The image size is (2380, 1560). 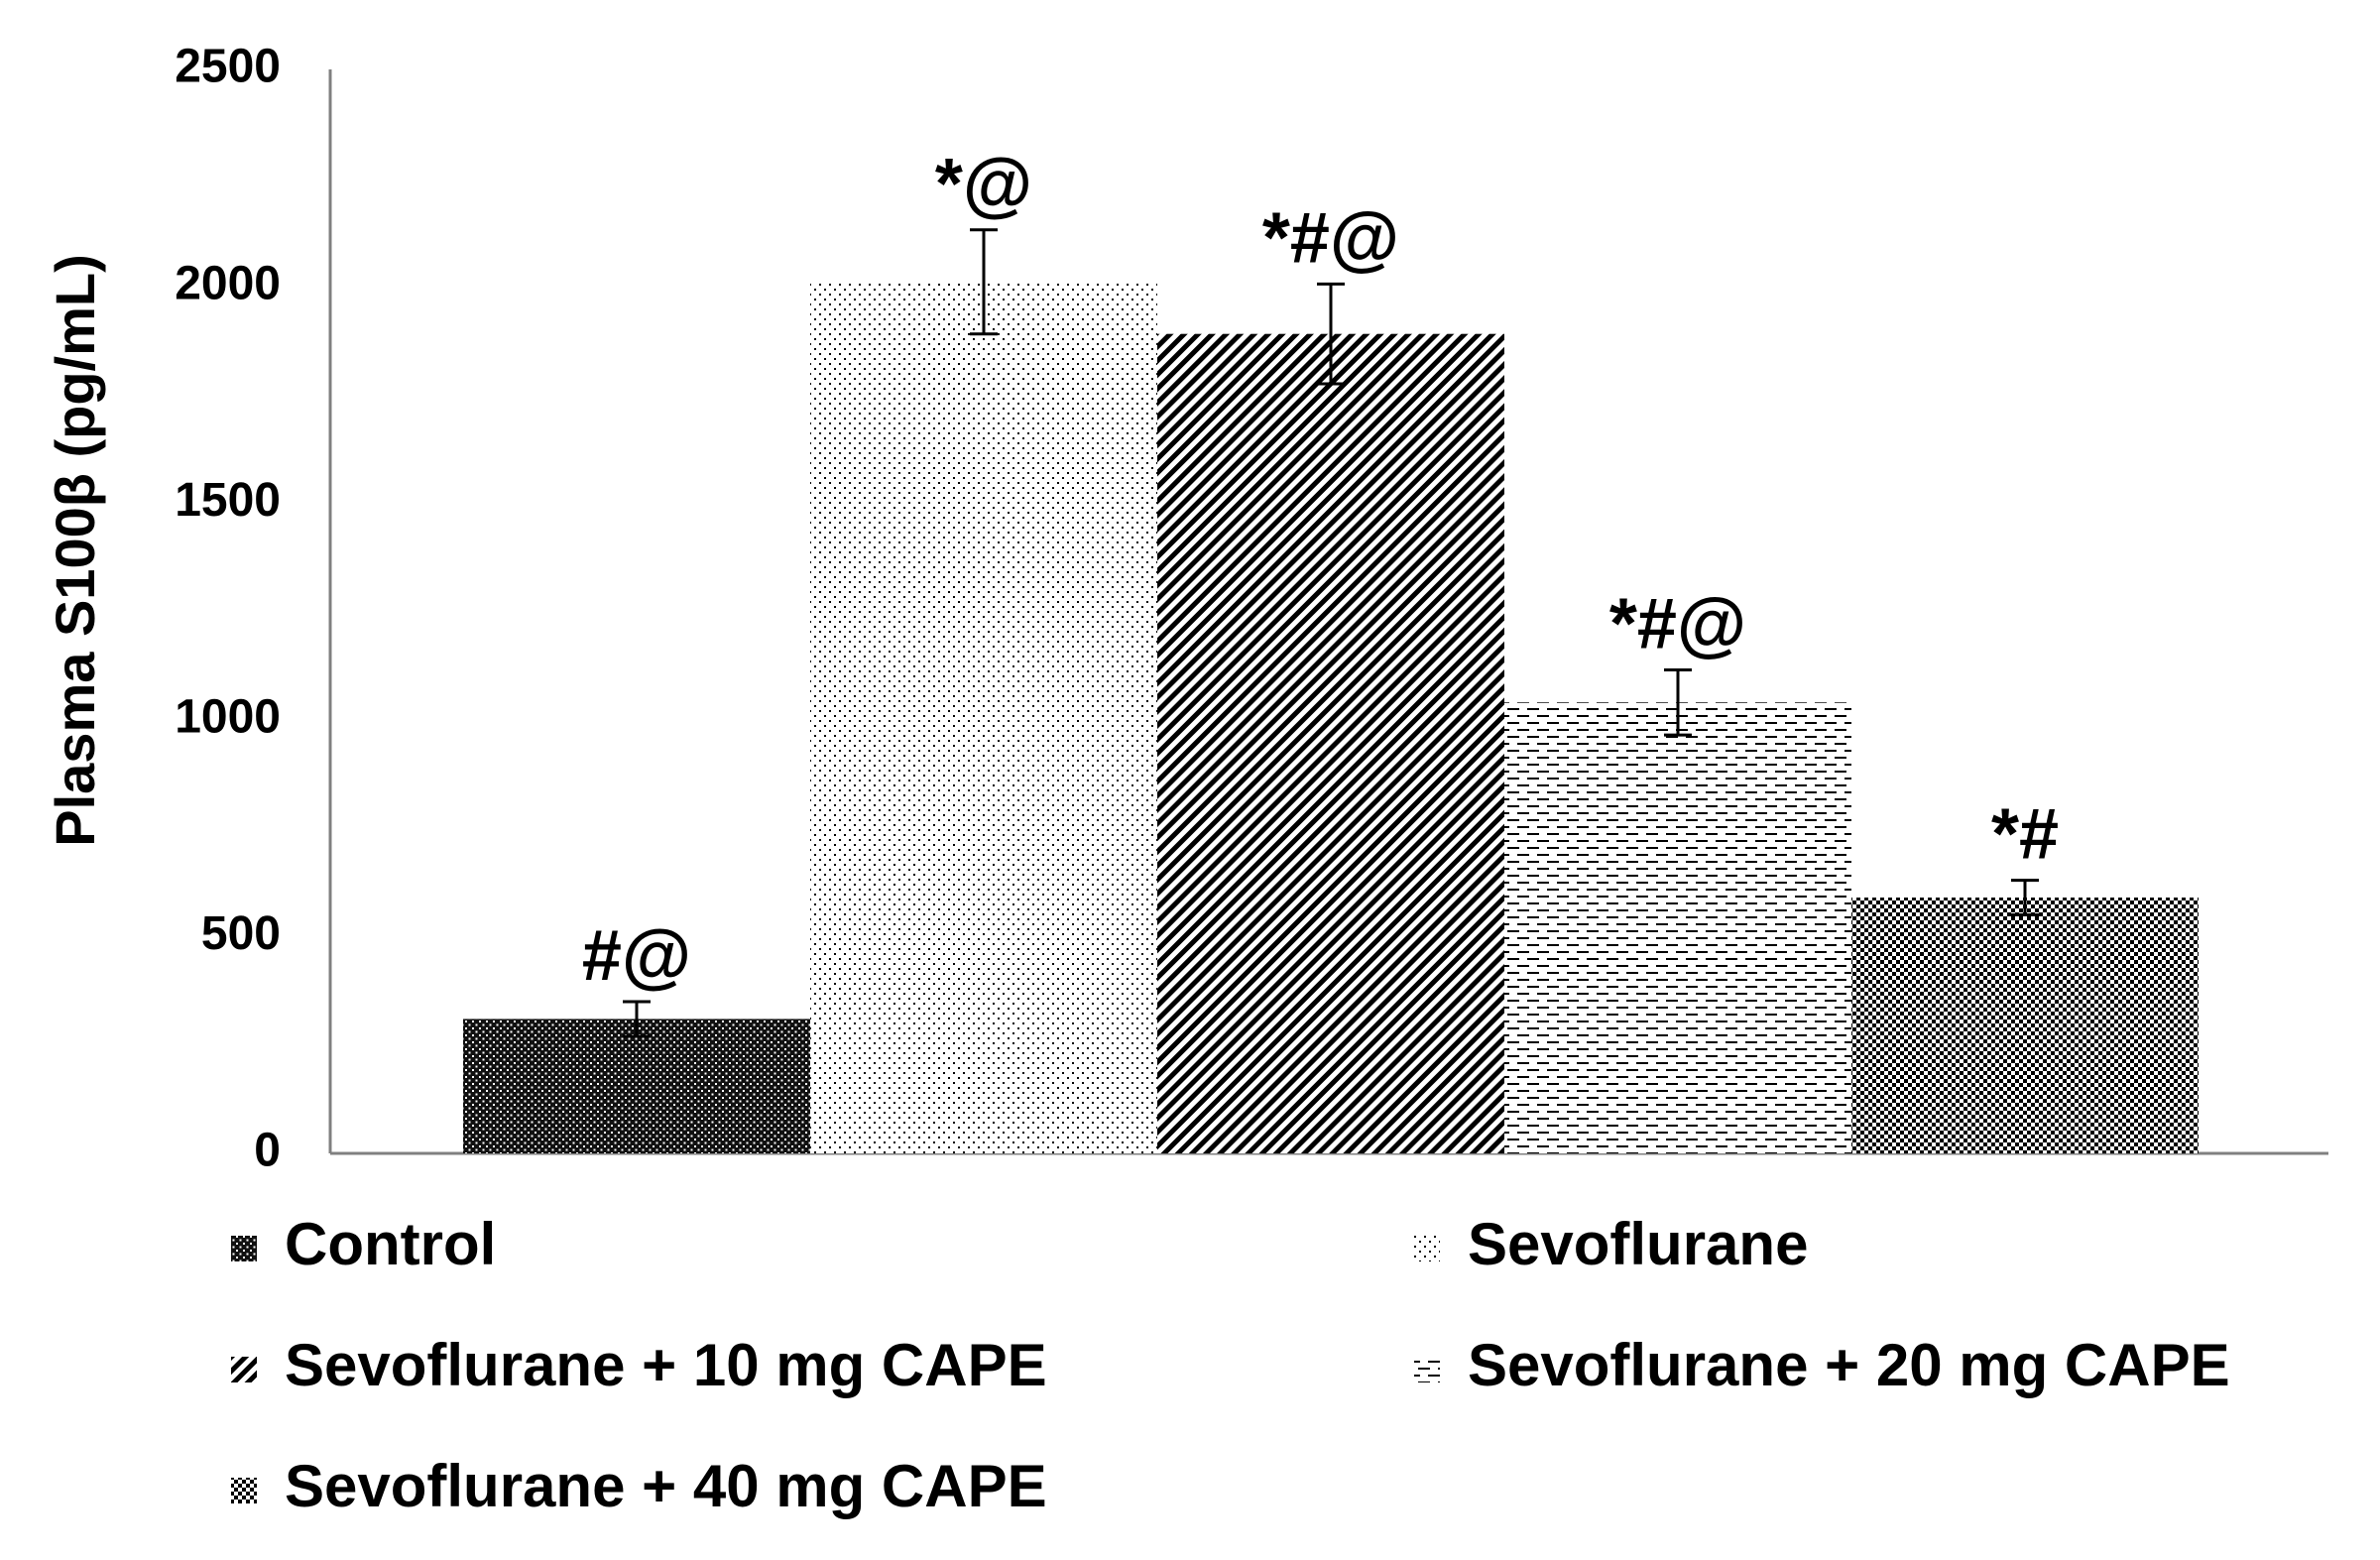 What do you see at coordinates (228, 67) in the screenshot?
I see `y-tick-label: 2500` at bounding box center [228, 67].